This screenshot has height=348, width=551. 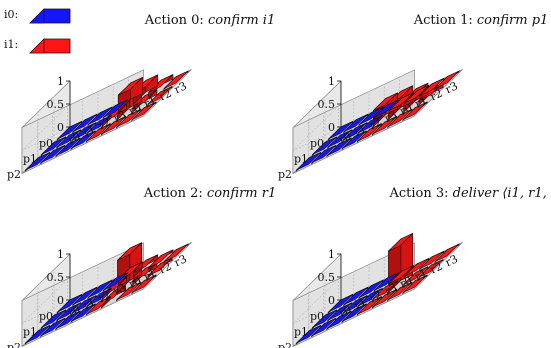 I want to click on chart-title: Action 3: deliver ⟨i1, r1, p1⟩, so click(x=469, y=193).